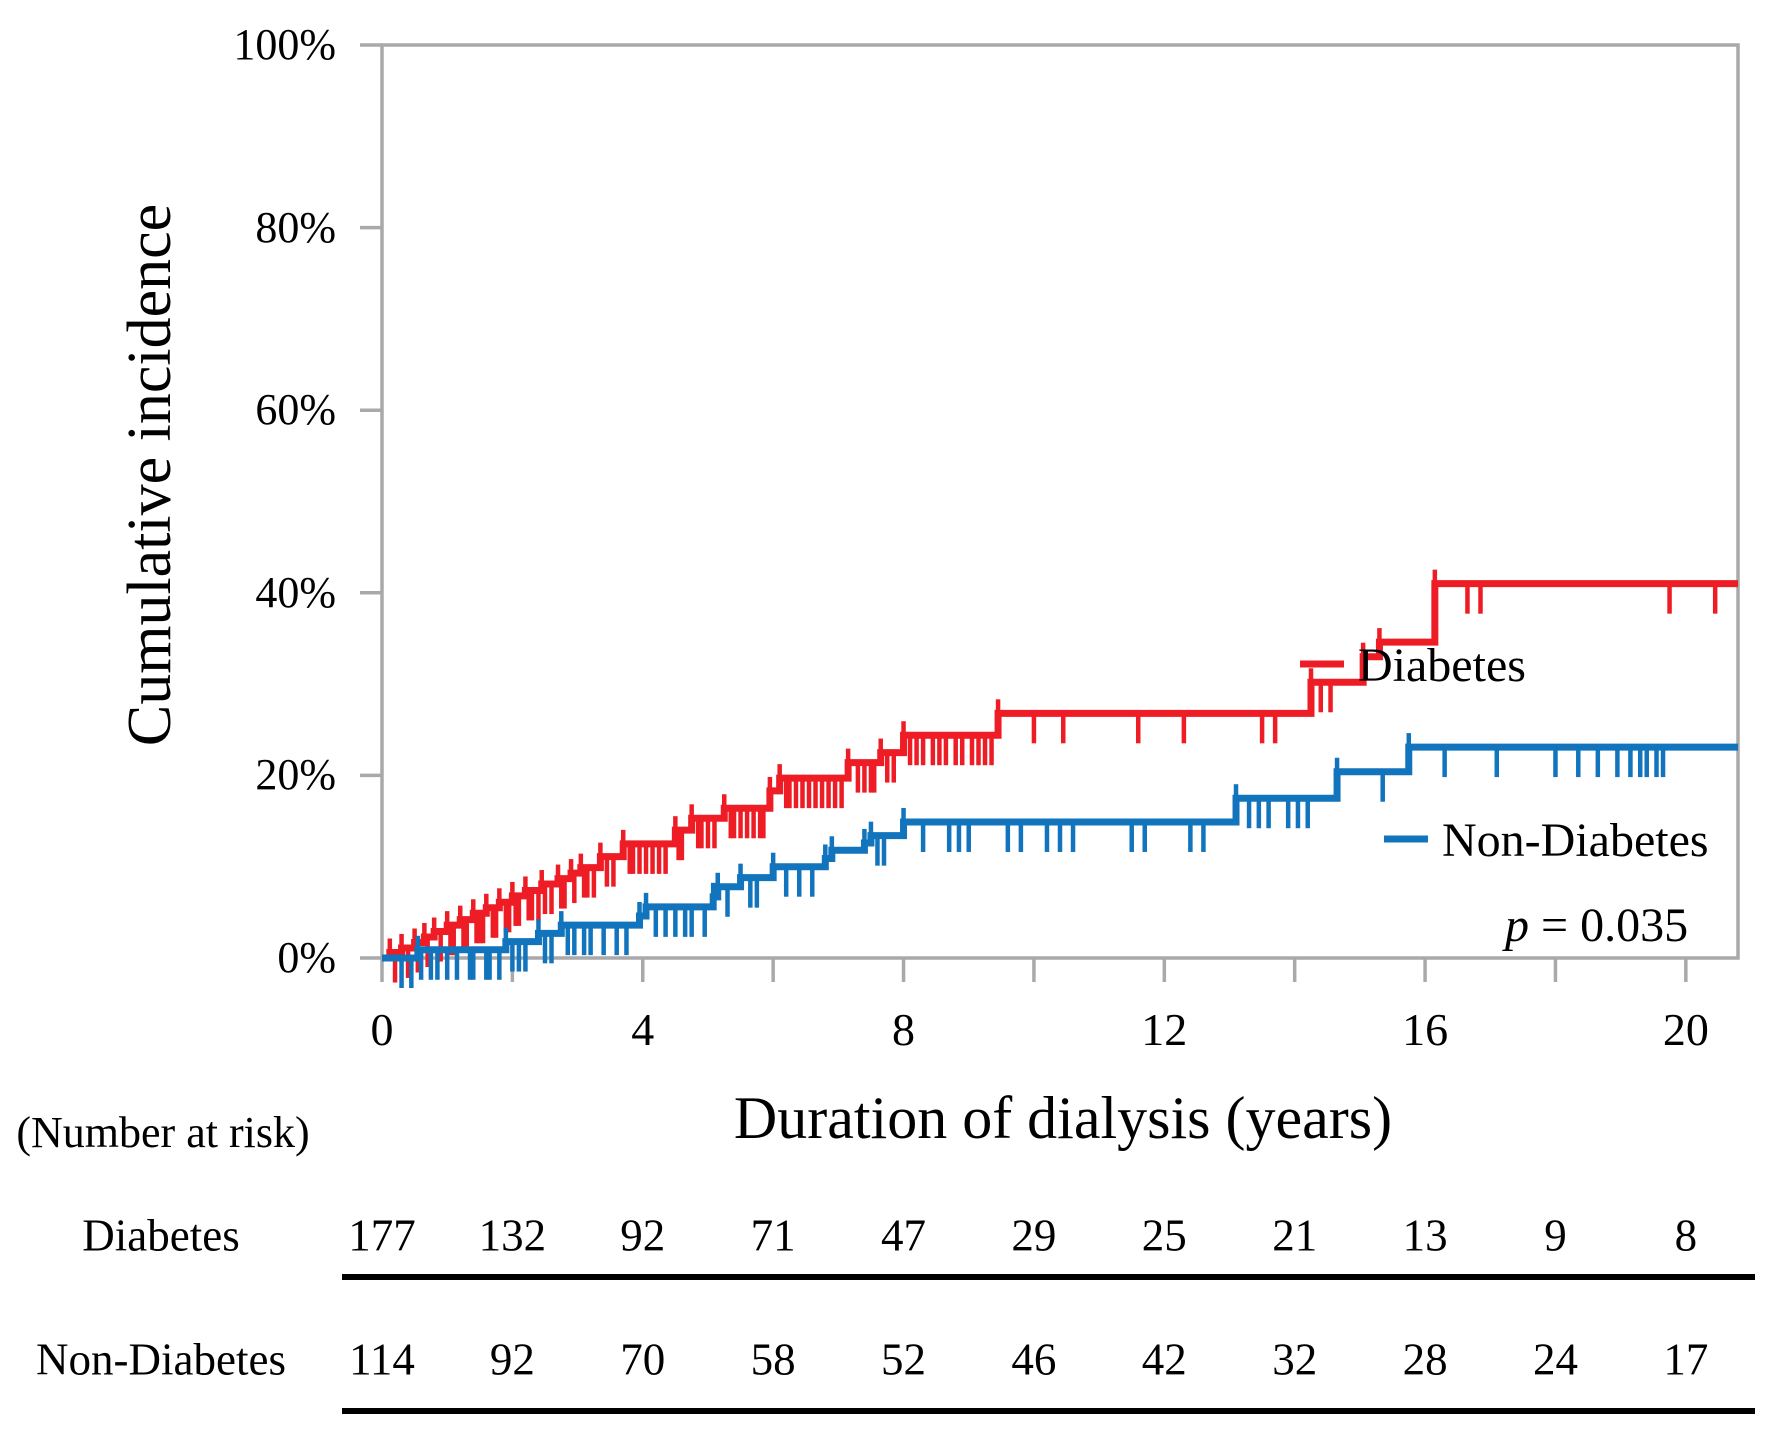 Image resolution: width=1767 pixels, height=1436 pixels. I want to click on x-tick-label: 8, so click(904, 1029).